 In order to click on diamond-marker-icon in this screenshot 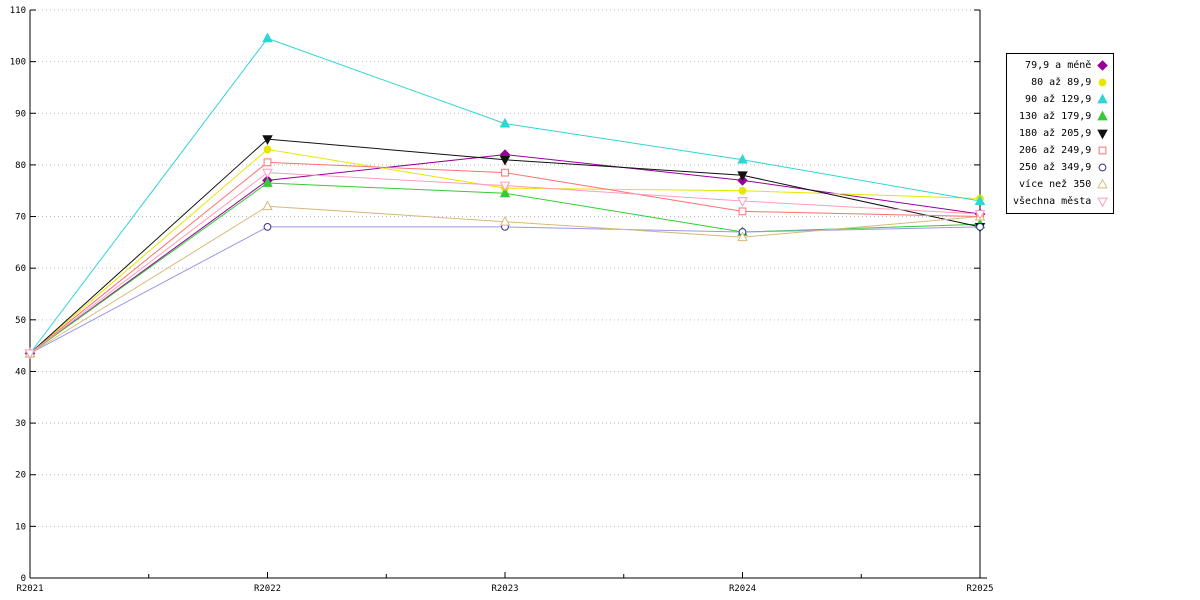, I will do `click(1103, 65)`.